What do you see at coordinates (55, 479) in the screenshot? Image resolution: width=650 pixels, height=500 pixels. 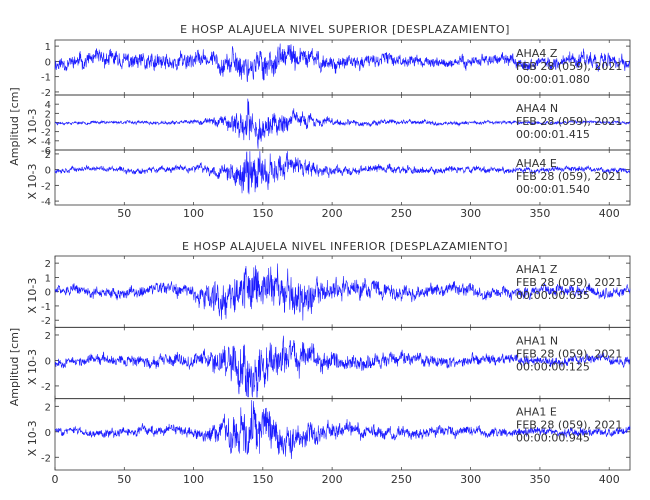 I see `x-tick-label: 0` at bounding box center [55, 479].